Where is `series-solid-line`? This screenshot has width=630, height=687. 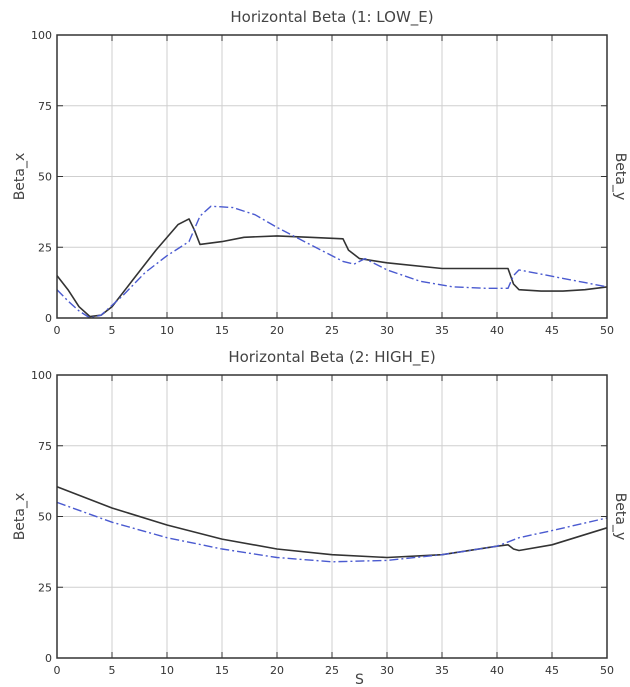 series-solid-line is located at coordinates (332, 522).